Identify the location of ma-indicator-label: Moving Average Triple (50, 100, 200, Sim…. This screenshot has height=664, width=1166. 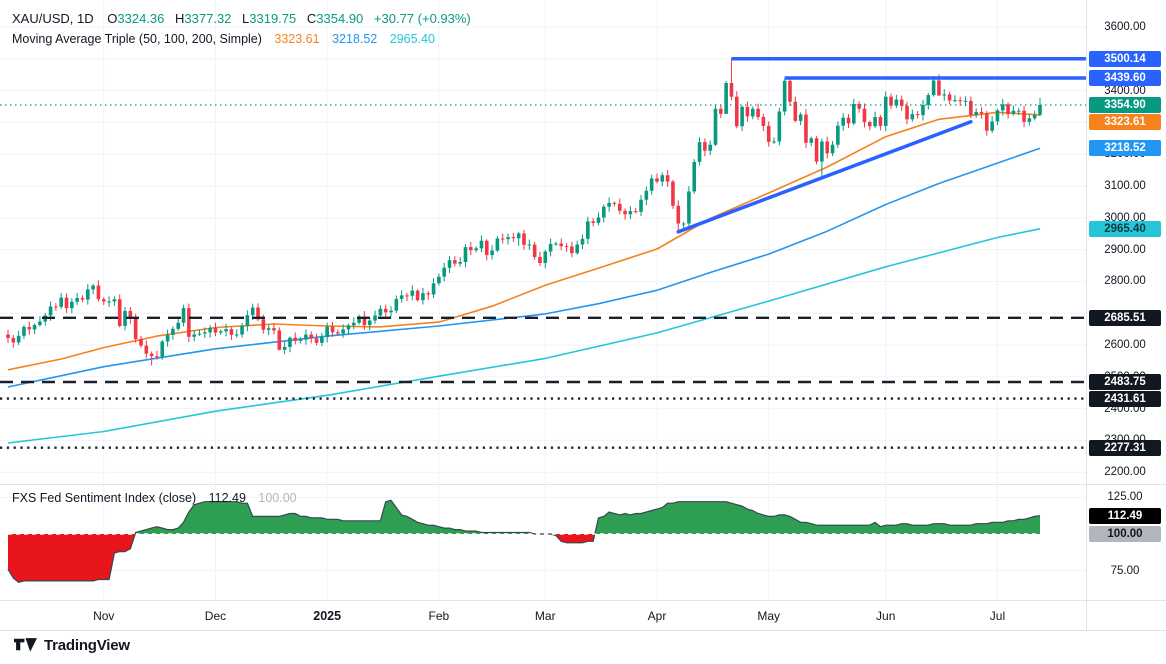
(137, 39).